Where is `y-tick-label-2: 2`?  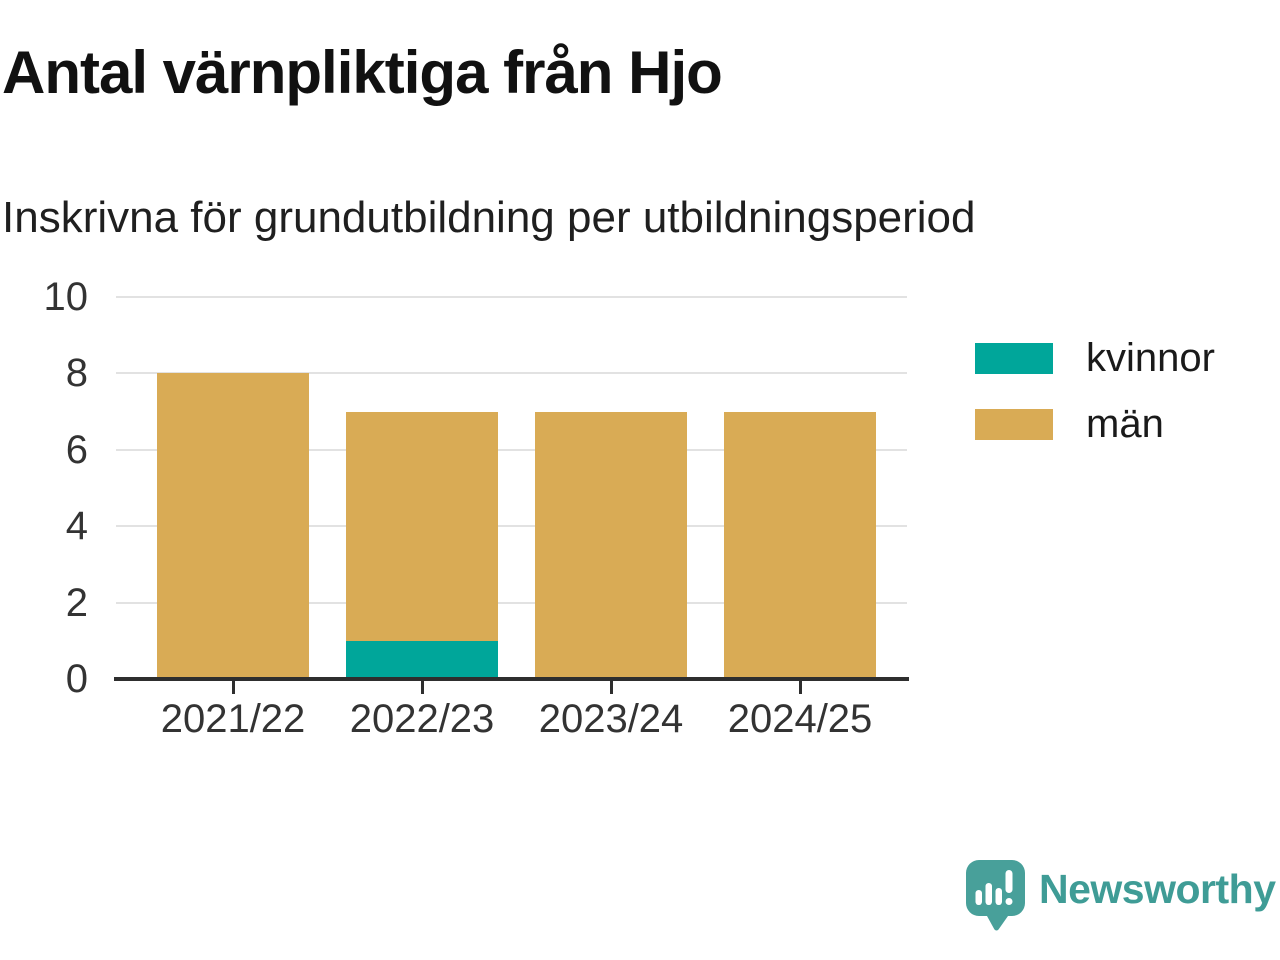
y-tick-label-2: 2 is located at coordinates (76, 602).